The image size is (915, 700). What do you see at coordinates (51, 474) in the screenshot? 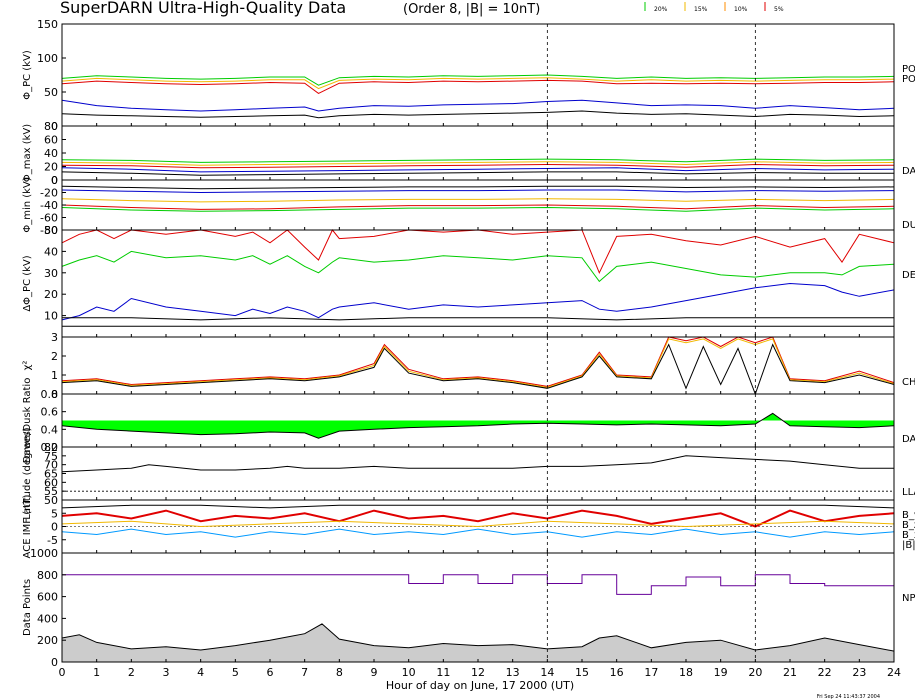
I see `y-tick-label: 65` at bounding box center [51, 474].